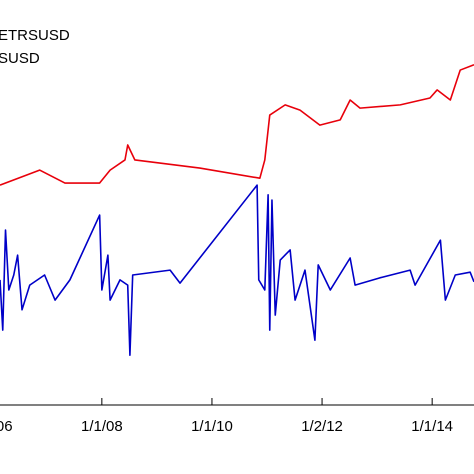  Describe the element at coordinates (432, 426) in the screenshot. I see `x-tick-label: 1/1/14` at that location.